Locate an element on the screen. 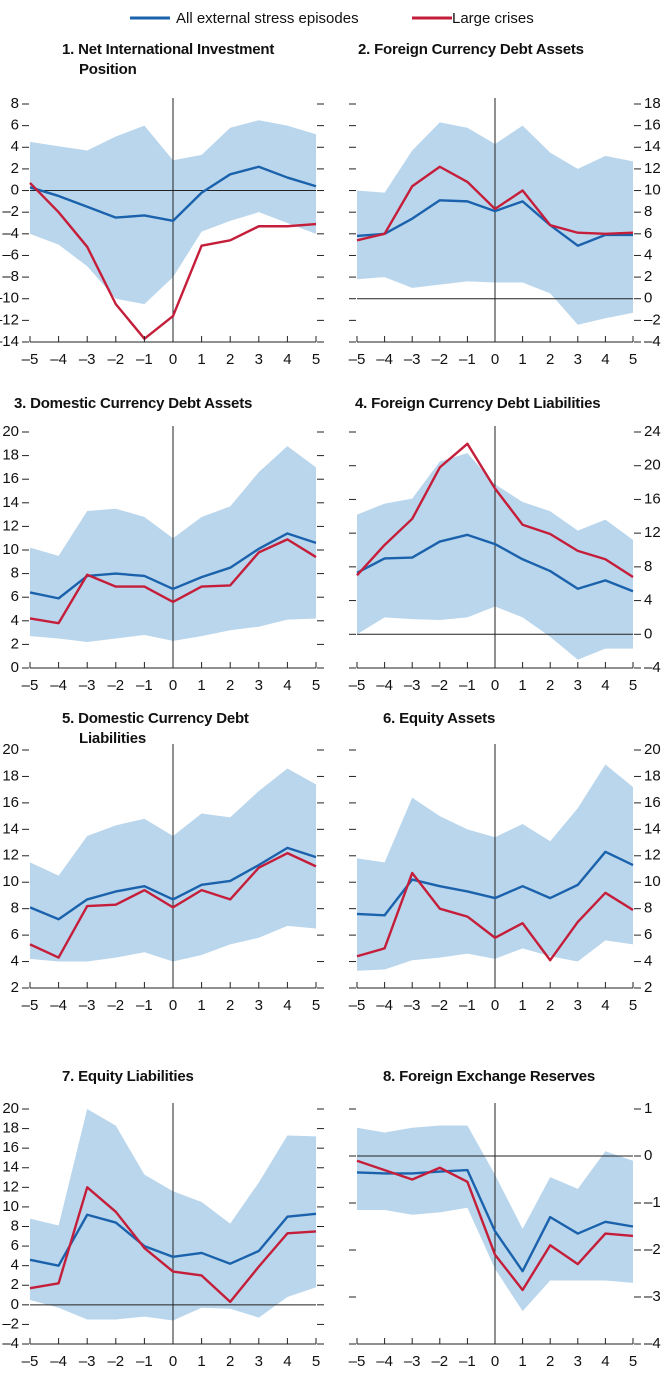 This screenshot has height=1374, width=668. panel-title: 1. Net International Investment Position is located at coordinates (168, 59).